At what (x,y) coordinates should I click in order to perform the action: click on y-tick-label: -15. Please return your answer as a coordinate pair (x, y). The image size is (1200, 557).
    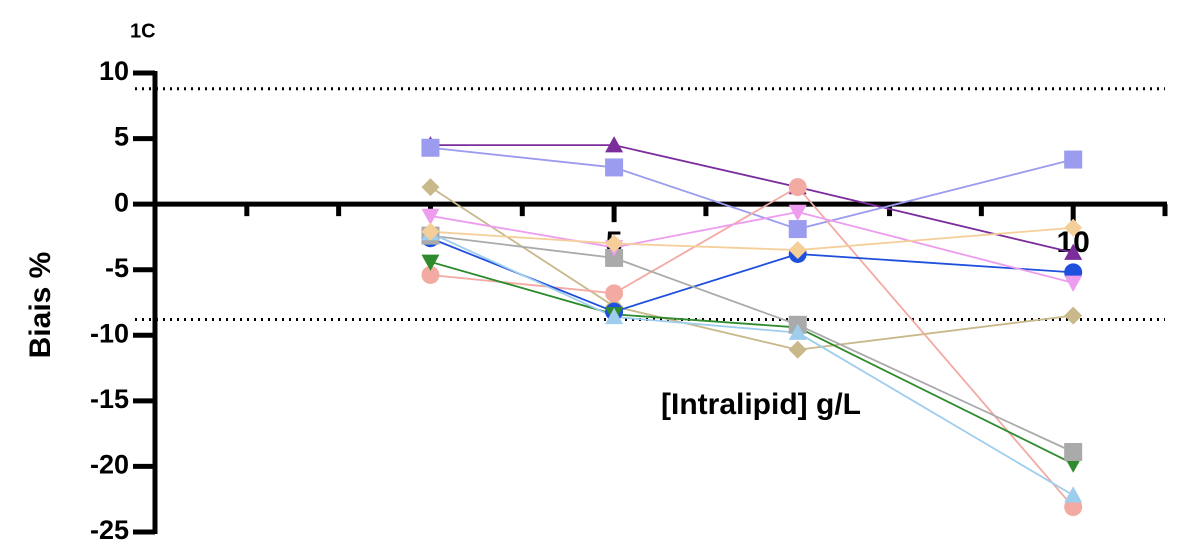
    Looking at the image, I should click on (109, 399).